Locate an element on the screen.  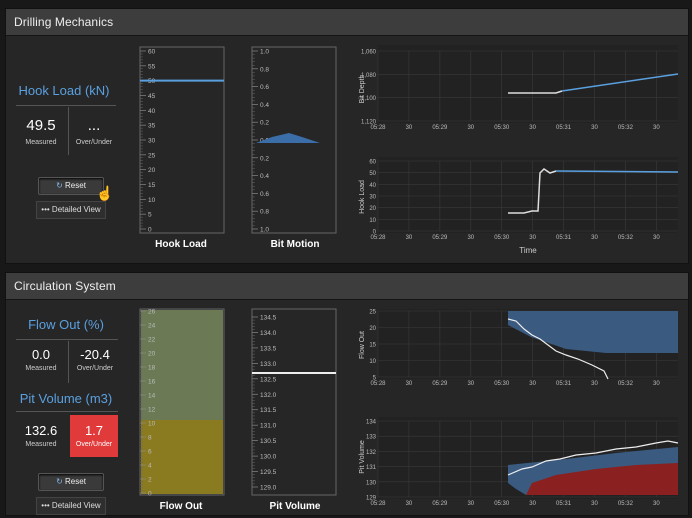
hook-load-ytick: 30 is located at coordinates (372, 198).